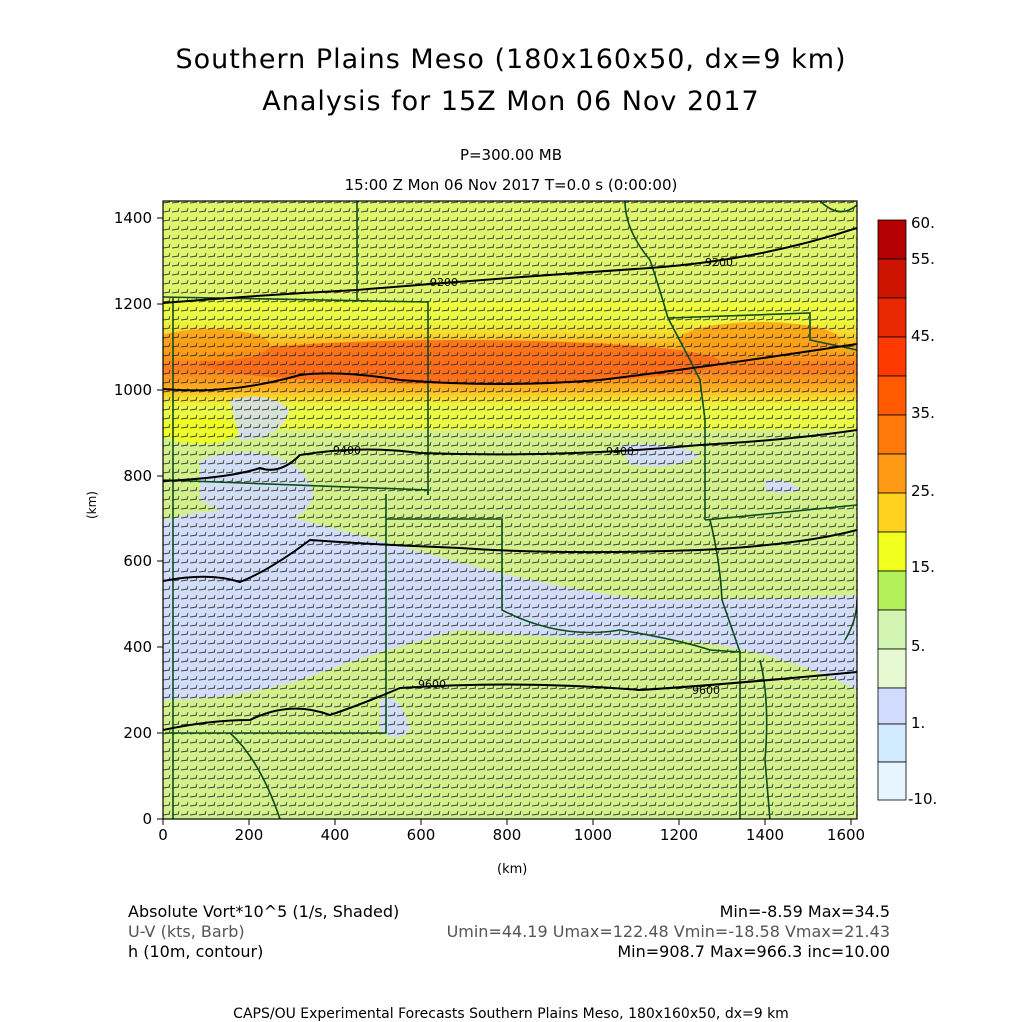 The image size is (1022, 1022). I want to click on x-tick-label: 1600, so click(846, 835).